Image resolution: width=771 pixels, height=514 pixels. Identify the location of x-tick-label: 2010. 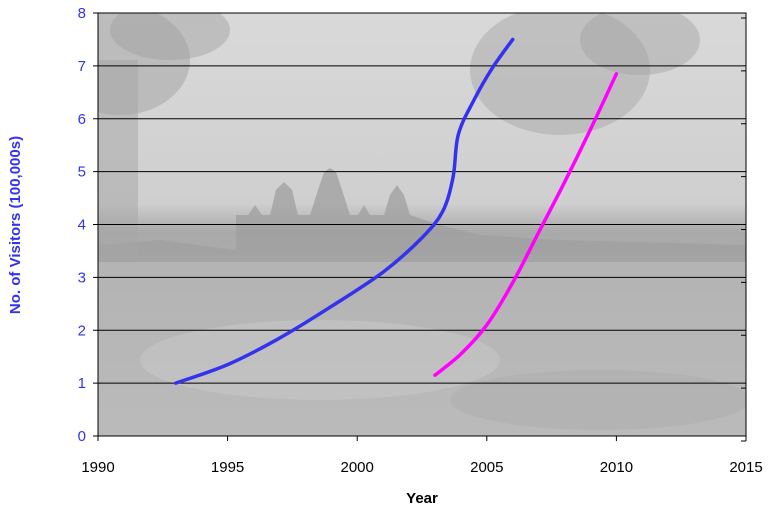
(616, 467).